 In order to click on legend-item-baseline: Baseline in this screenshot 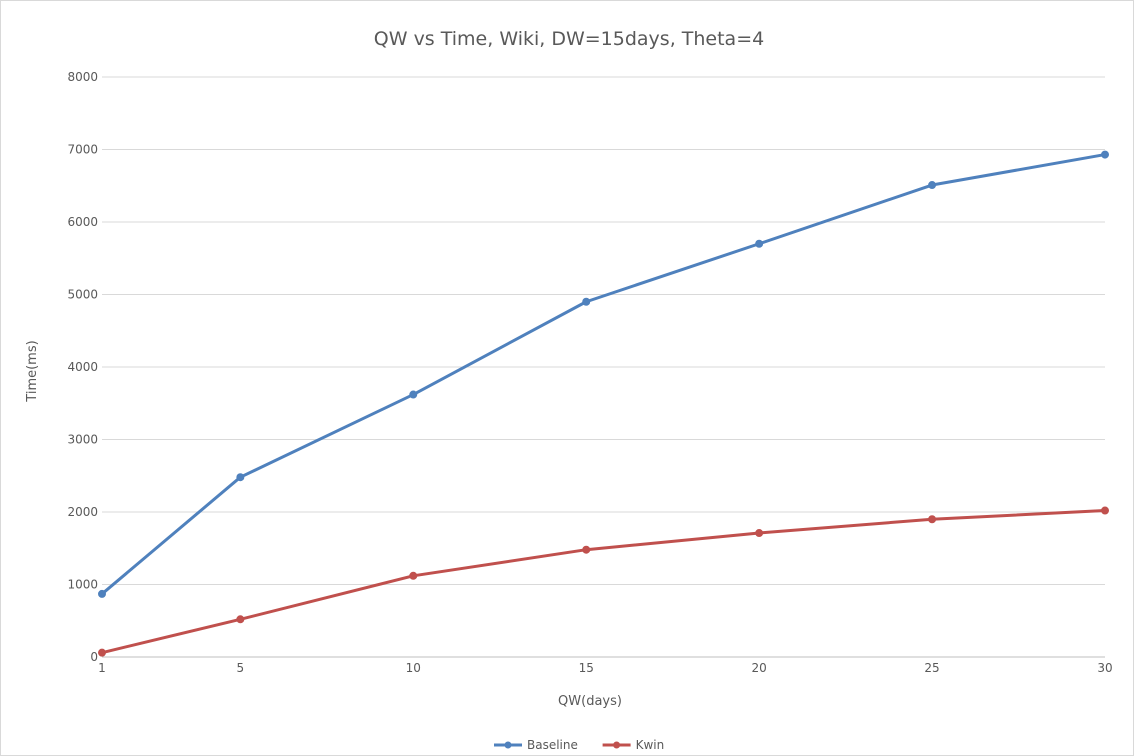, I will do `click(536, 745)`.